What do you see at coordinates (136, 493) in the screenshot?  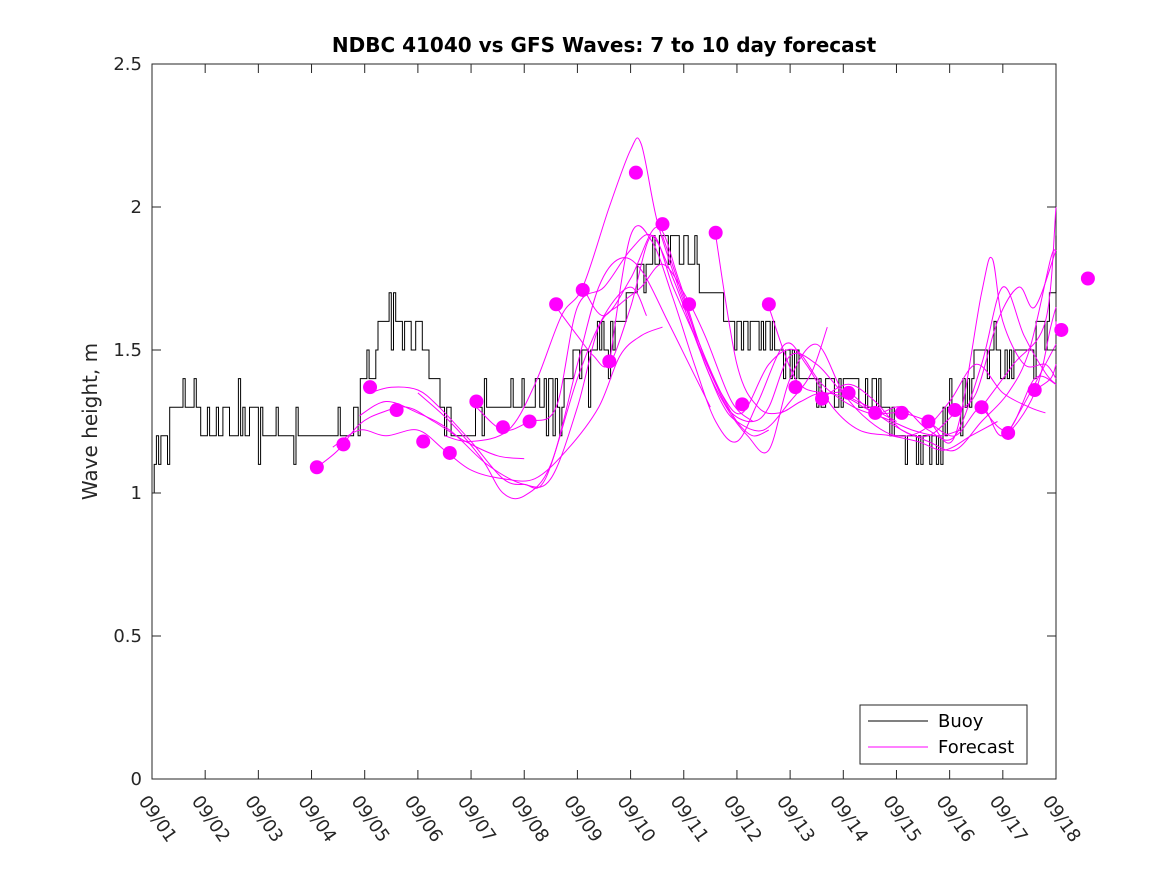 I see `y-tick-label: 1` at bounding box center [136, 493].